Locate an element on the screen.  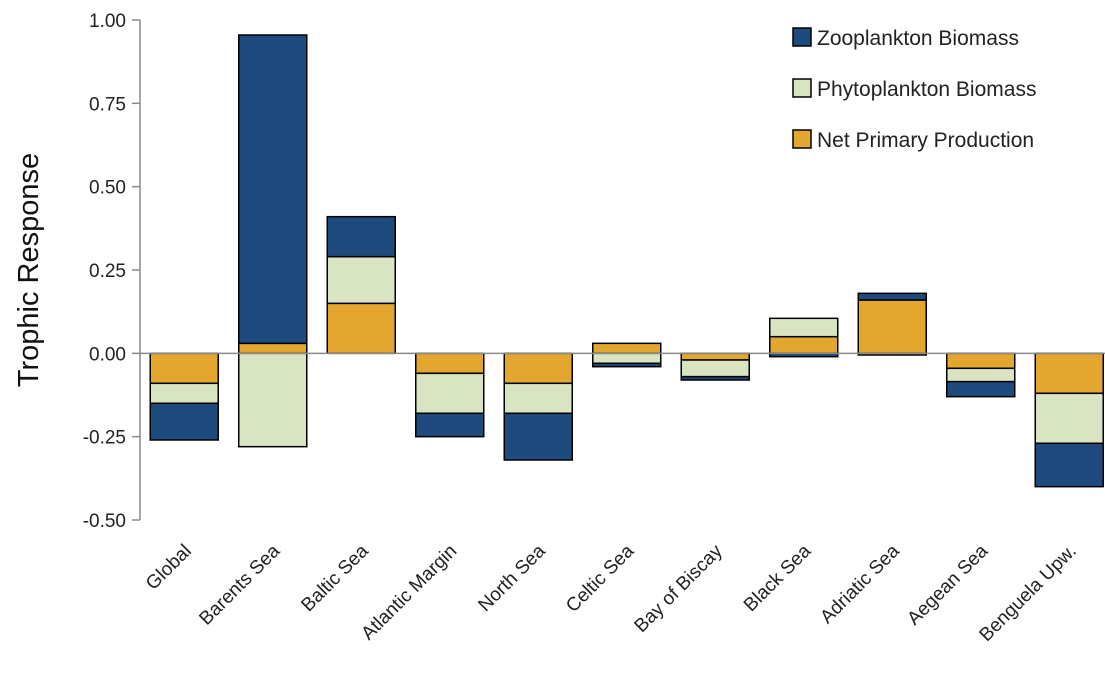
x-category-label: Atlantic Margin is located at coordinates (410, 593).